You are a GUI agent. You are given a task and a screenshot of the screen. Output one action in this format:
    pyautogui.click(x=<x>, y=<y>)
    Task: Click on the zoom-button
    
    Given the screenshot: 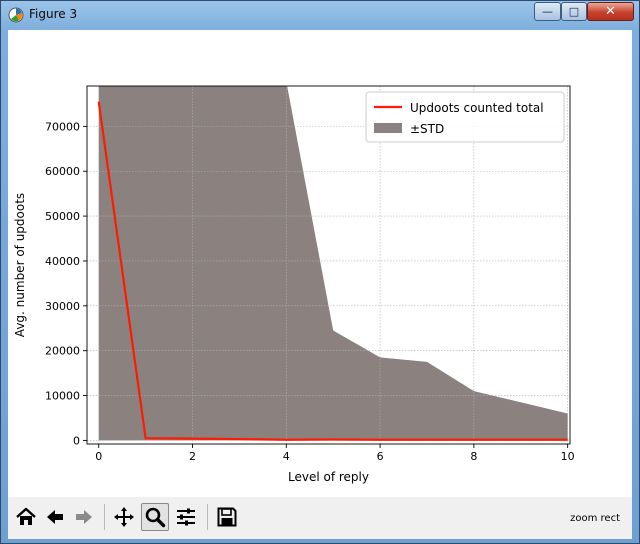 What is the action you would take?
    pyautogui.click(x=155, y=517)
    